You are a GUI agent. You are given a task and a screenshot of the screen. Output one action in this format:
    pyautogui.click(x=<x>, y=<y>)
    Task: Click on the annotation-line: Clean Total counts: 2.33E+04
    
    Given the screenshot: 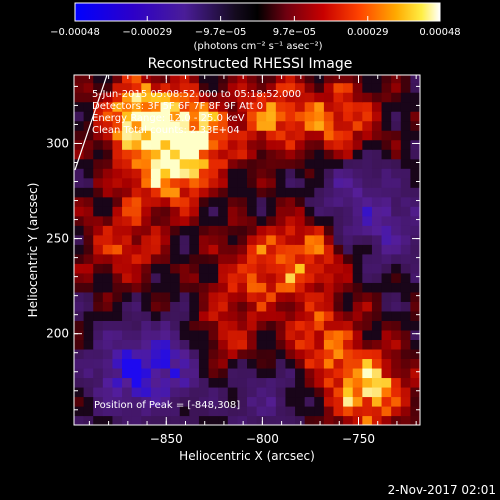 What is the action you would take?
    pyautogui.click(x=166, y=130)
    